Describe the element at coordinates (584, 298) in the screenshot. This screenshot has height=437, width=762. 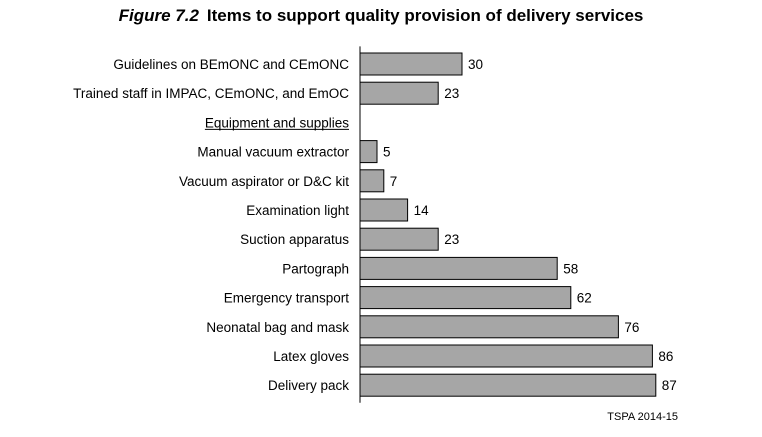
I see `data-label: 62` at that location.